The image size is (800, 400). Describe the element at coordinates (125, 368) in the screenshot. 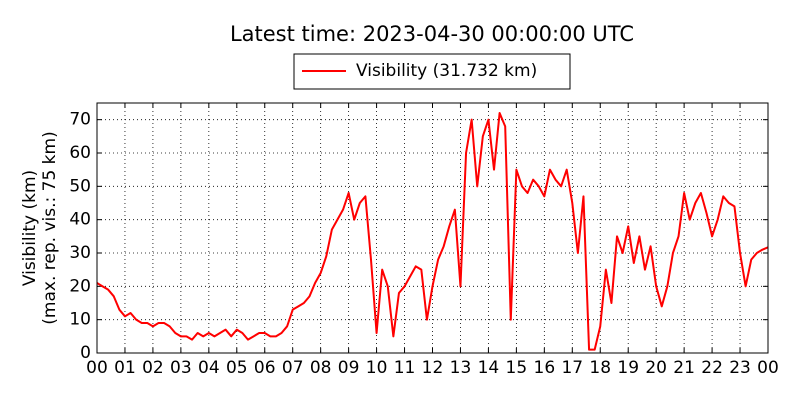

I see `x-tick-label: 01` at that location.